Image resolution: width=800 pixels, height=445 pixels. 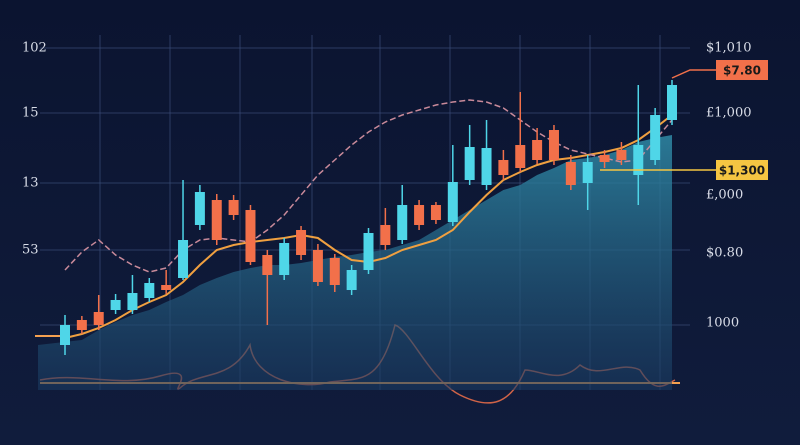 What do you see at coordinates (724, 195) in the screenshot?
I see `right-axis-label: £,000` at bounding box center [724, 195].